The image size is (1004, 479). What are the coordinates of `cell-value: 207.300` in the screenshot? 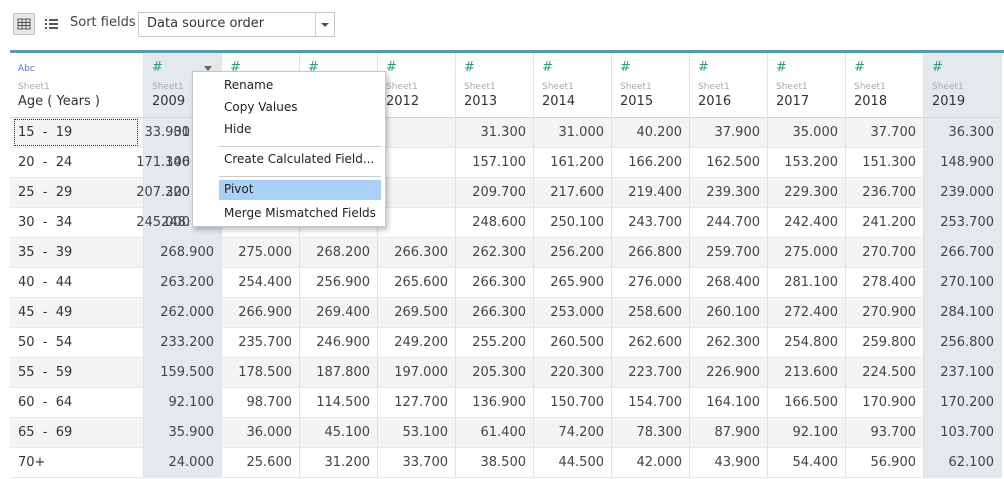 It's located at (163, 193).